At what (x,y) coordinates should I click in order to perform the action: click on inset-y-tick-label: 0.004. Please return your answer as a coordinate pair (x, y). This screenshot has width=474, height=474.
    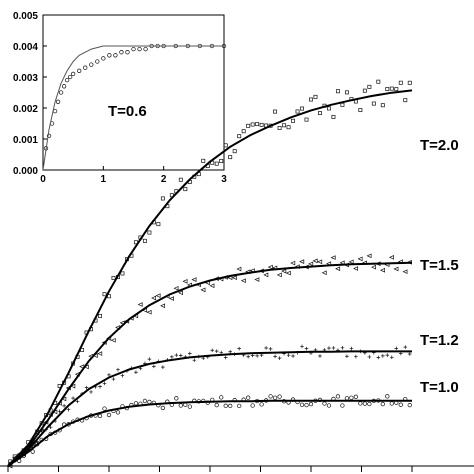
    Looking at the image, I should click on (25, 47).